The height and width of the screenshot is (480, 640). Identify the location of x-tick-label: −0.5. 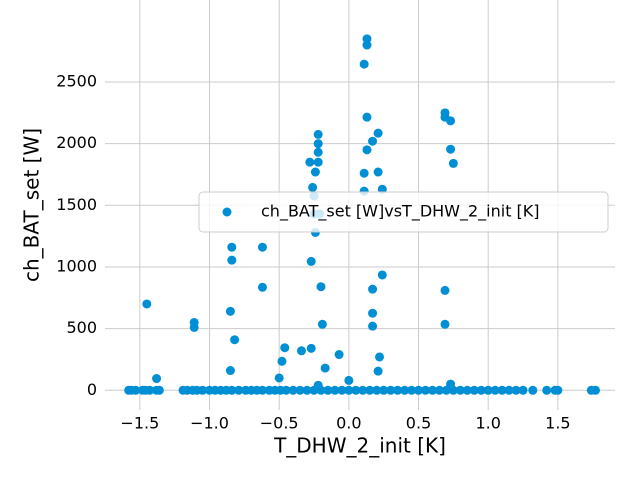
(279, 423).